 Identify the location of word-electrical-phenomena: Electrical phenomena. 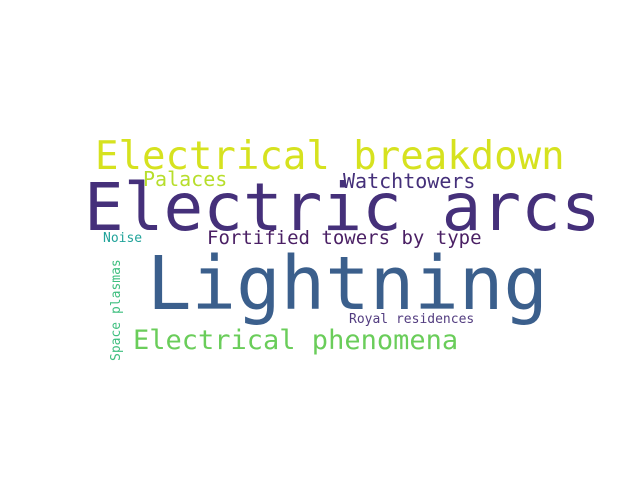
(296, 340).